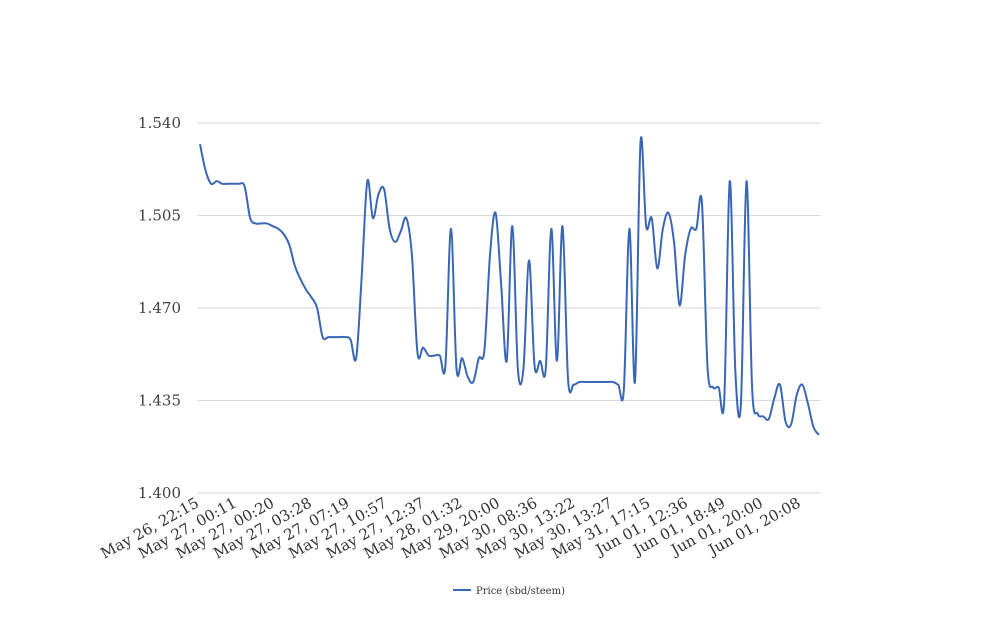 The height and width of the screenshot is (620, 1008). I want to click on y-tick-label: 1.435, so click(159, 401).